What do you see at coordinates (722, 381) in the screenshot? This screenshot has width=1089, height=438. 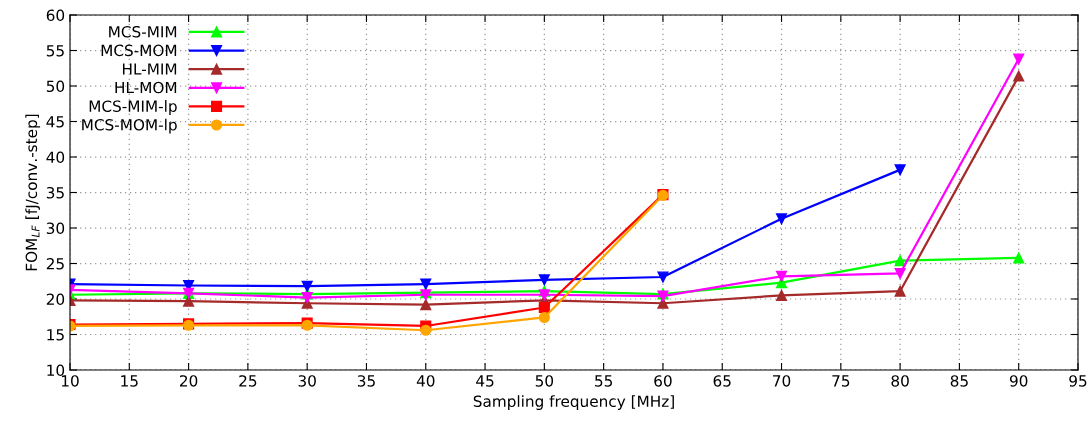 I see `x-tick-label: 65` at bounding box center [722, 381].